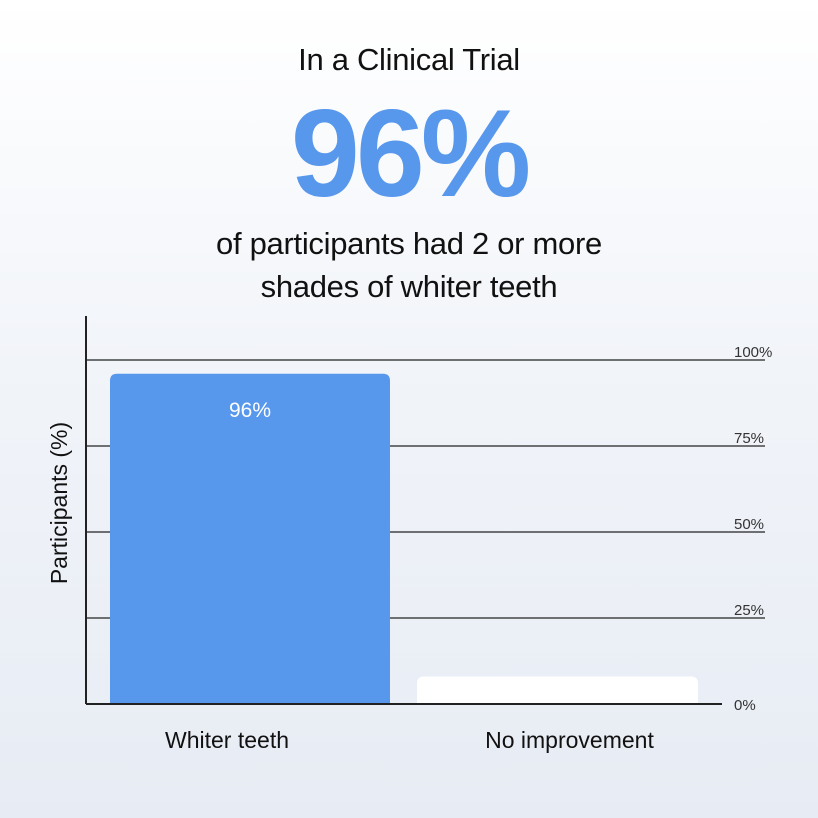  I want to click on y-tick-label-25: 25%, so click(749, 610).